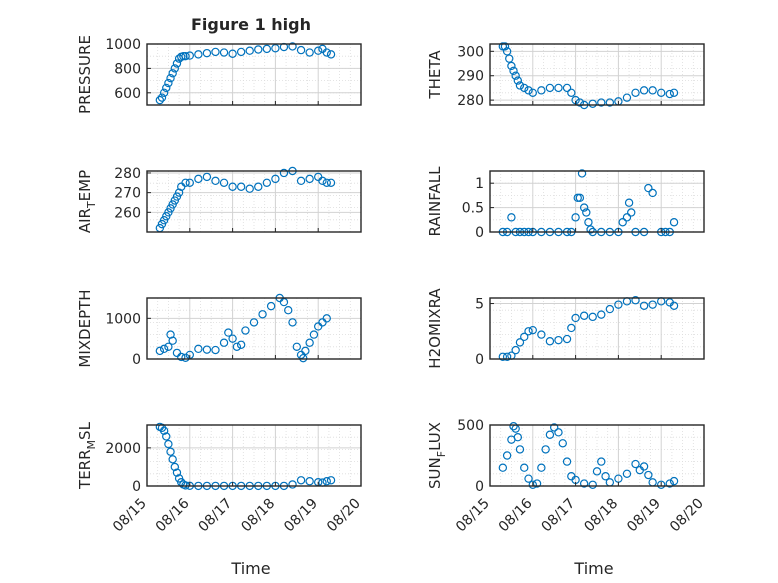  What do you see at coordinates (470, 426) in the screenshot?
I see `y-tick-label: 500` at bounding box center [470, 426].